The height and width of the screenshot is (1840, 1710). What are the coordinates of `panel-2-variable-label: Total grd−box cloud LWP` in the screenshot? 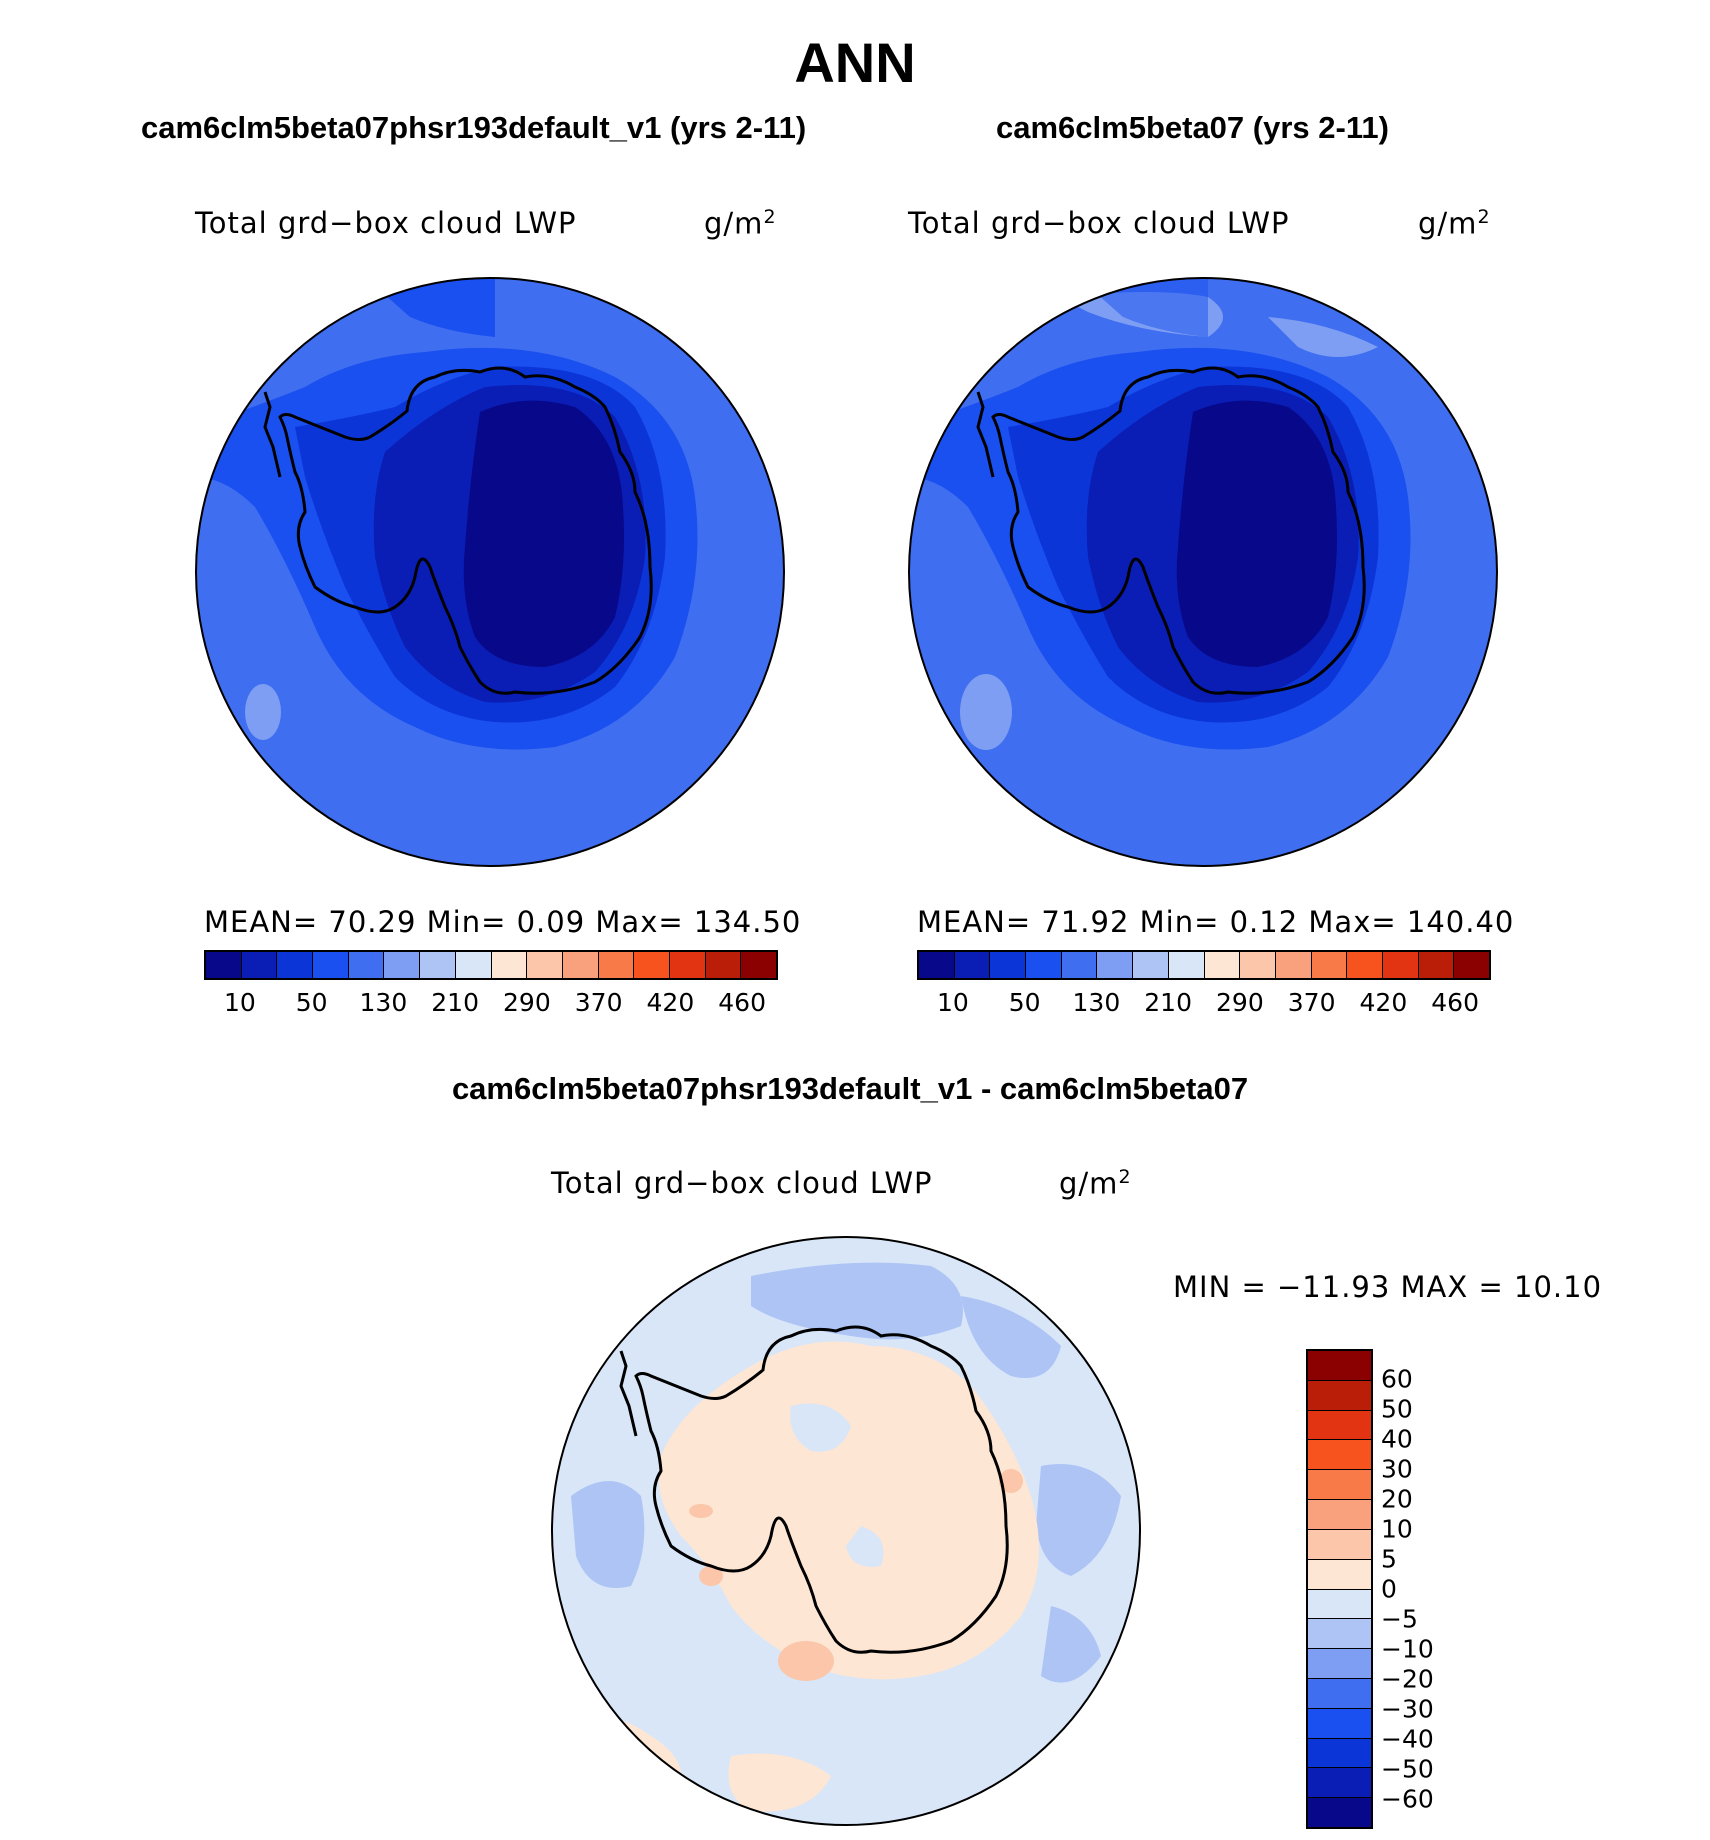 It's located at (1099, 223).